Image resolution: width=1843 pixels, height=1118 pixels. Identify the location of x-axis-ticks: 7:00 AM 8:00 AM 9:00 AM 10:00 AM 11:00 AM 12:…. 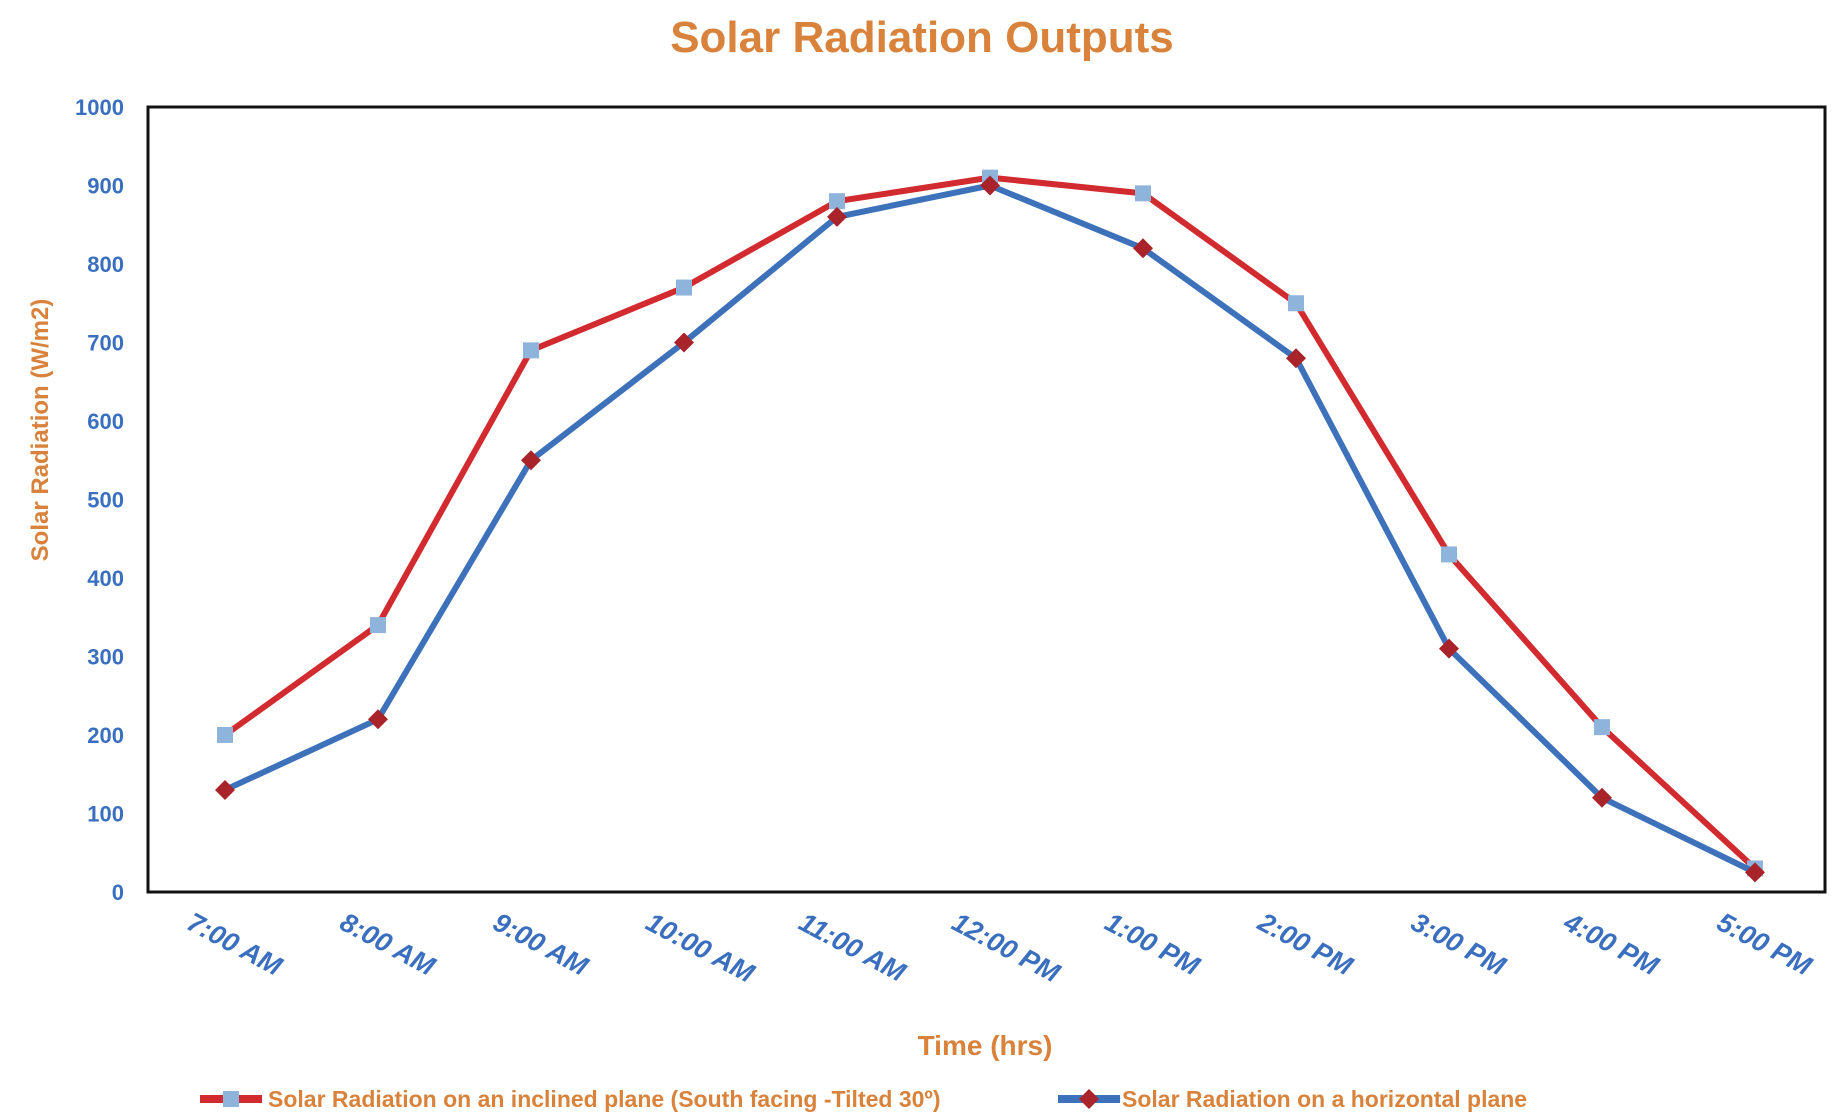
(999, 947).